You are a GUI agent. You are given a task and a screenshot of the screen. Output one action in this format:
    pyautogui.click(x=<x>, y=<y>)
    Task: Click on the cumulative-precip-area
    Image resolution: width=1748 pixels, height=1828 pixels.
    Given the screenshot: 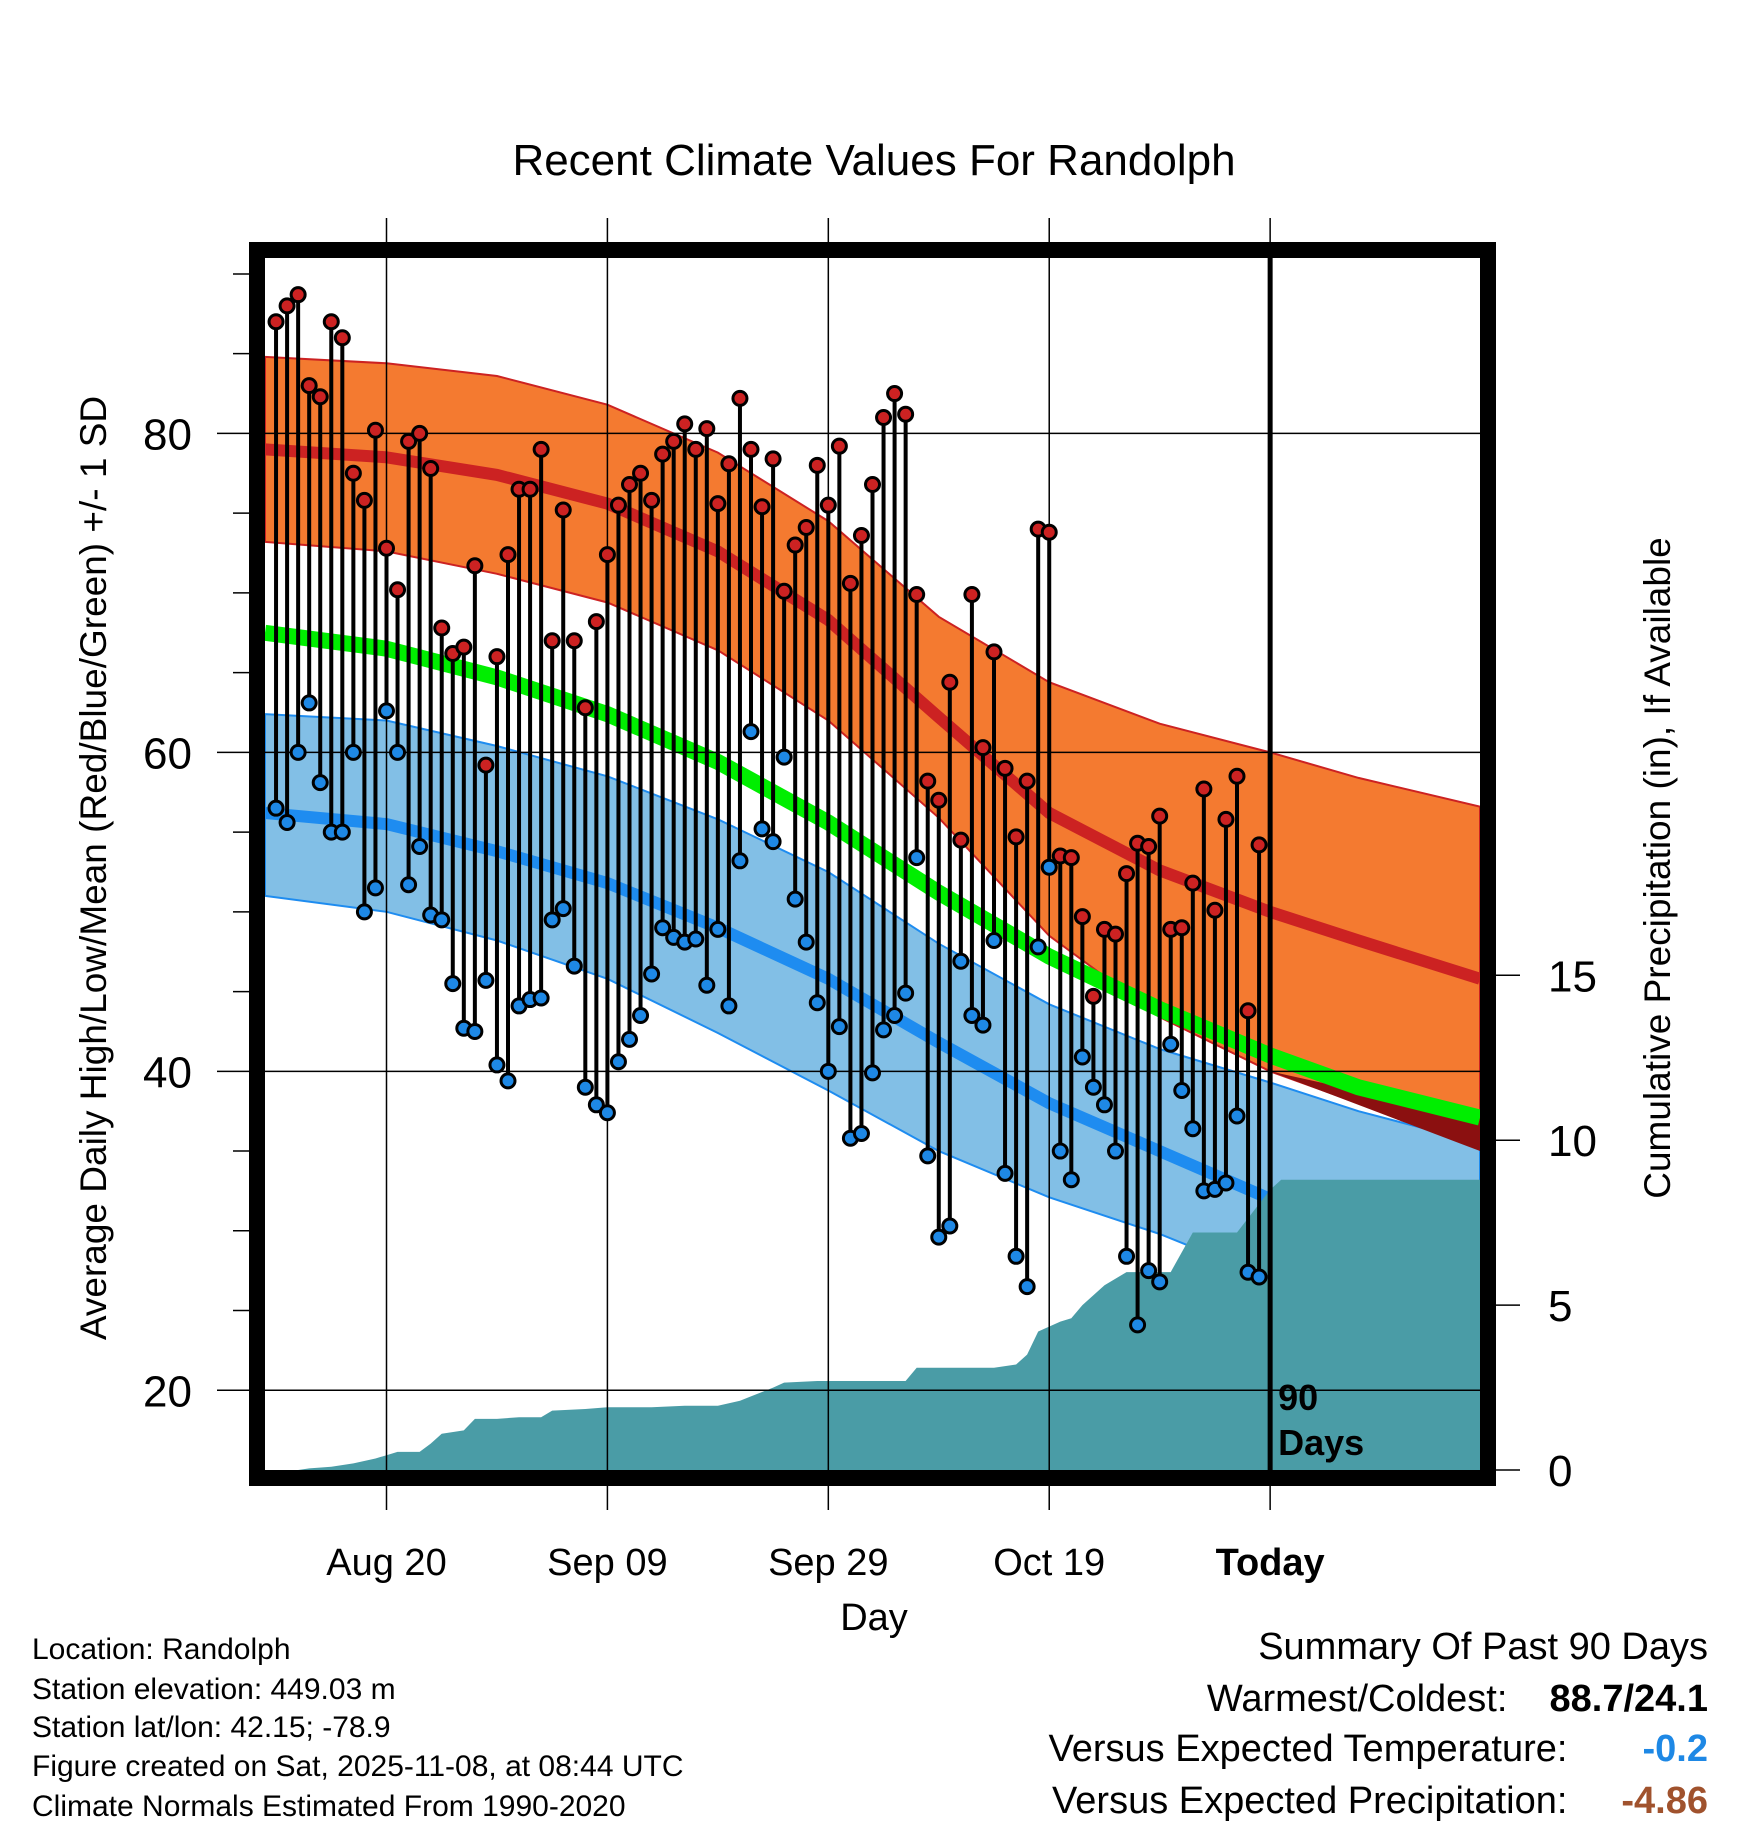 What is the action you would take?
    pyautogui.click(x=872, y=1324)
    